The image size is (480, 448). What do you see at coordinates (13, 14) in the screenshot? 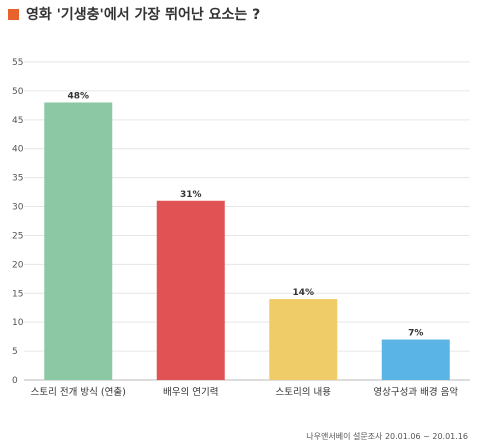
I see `title-marker-icon` at bounding box center [13, 14].